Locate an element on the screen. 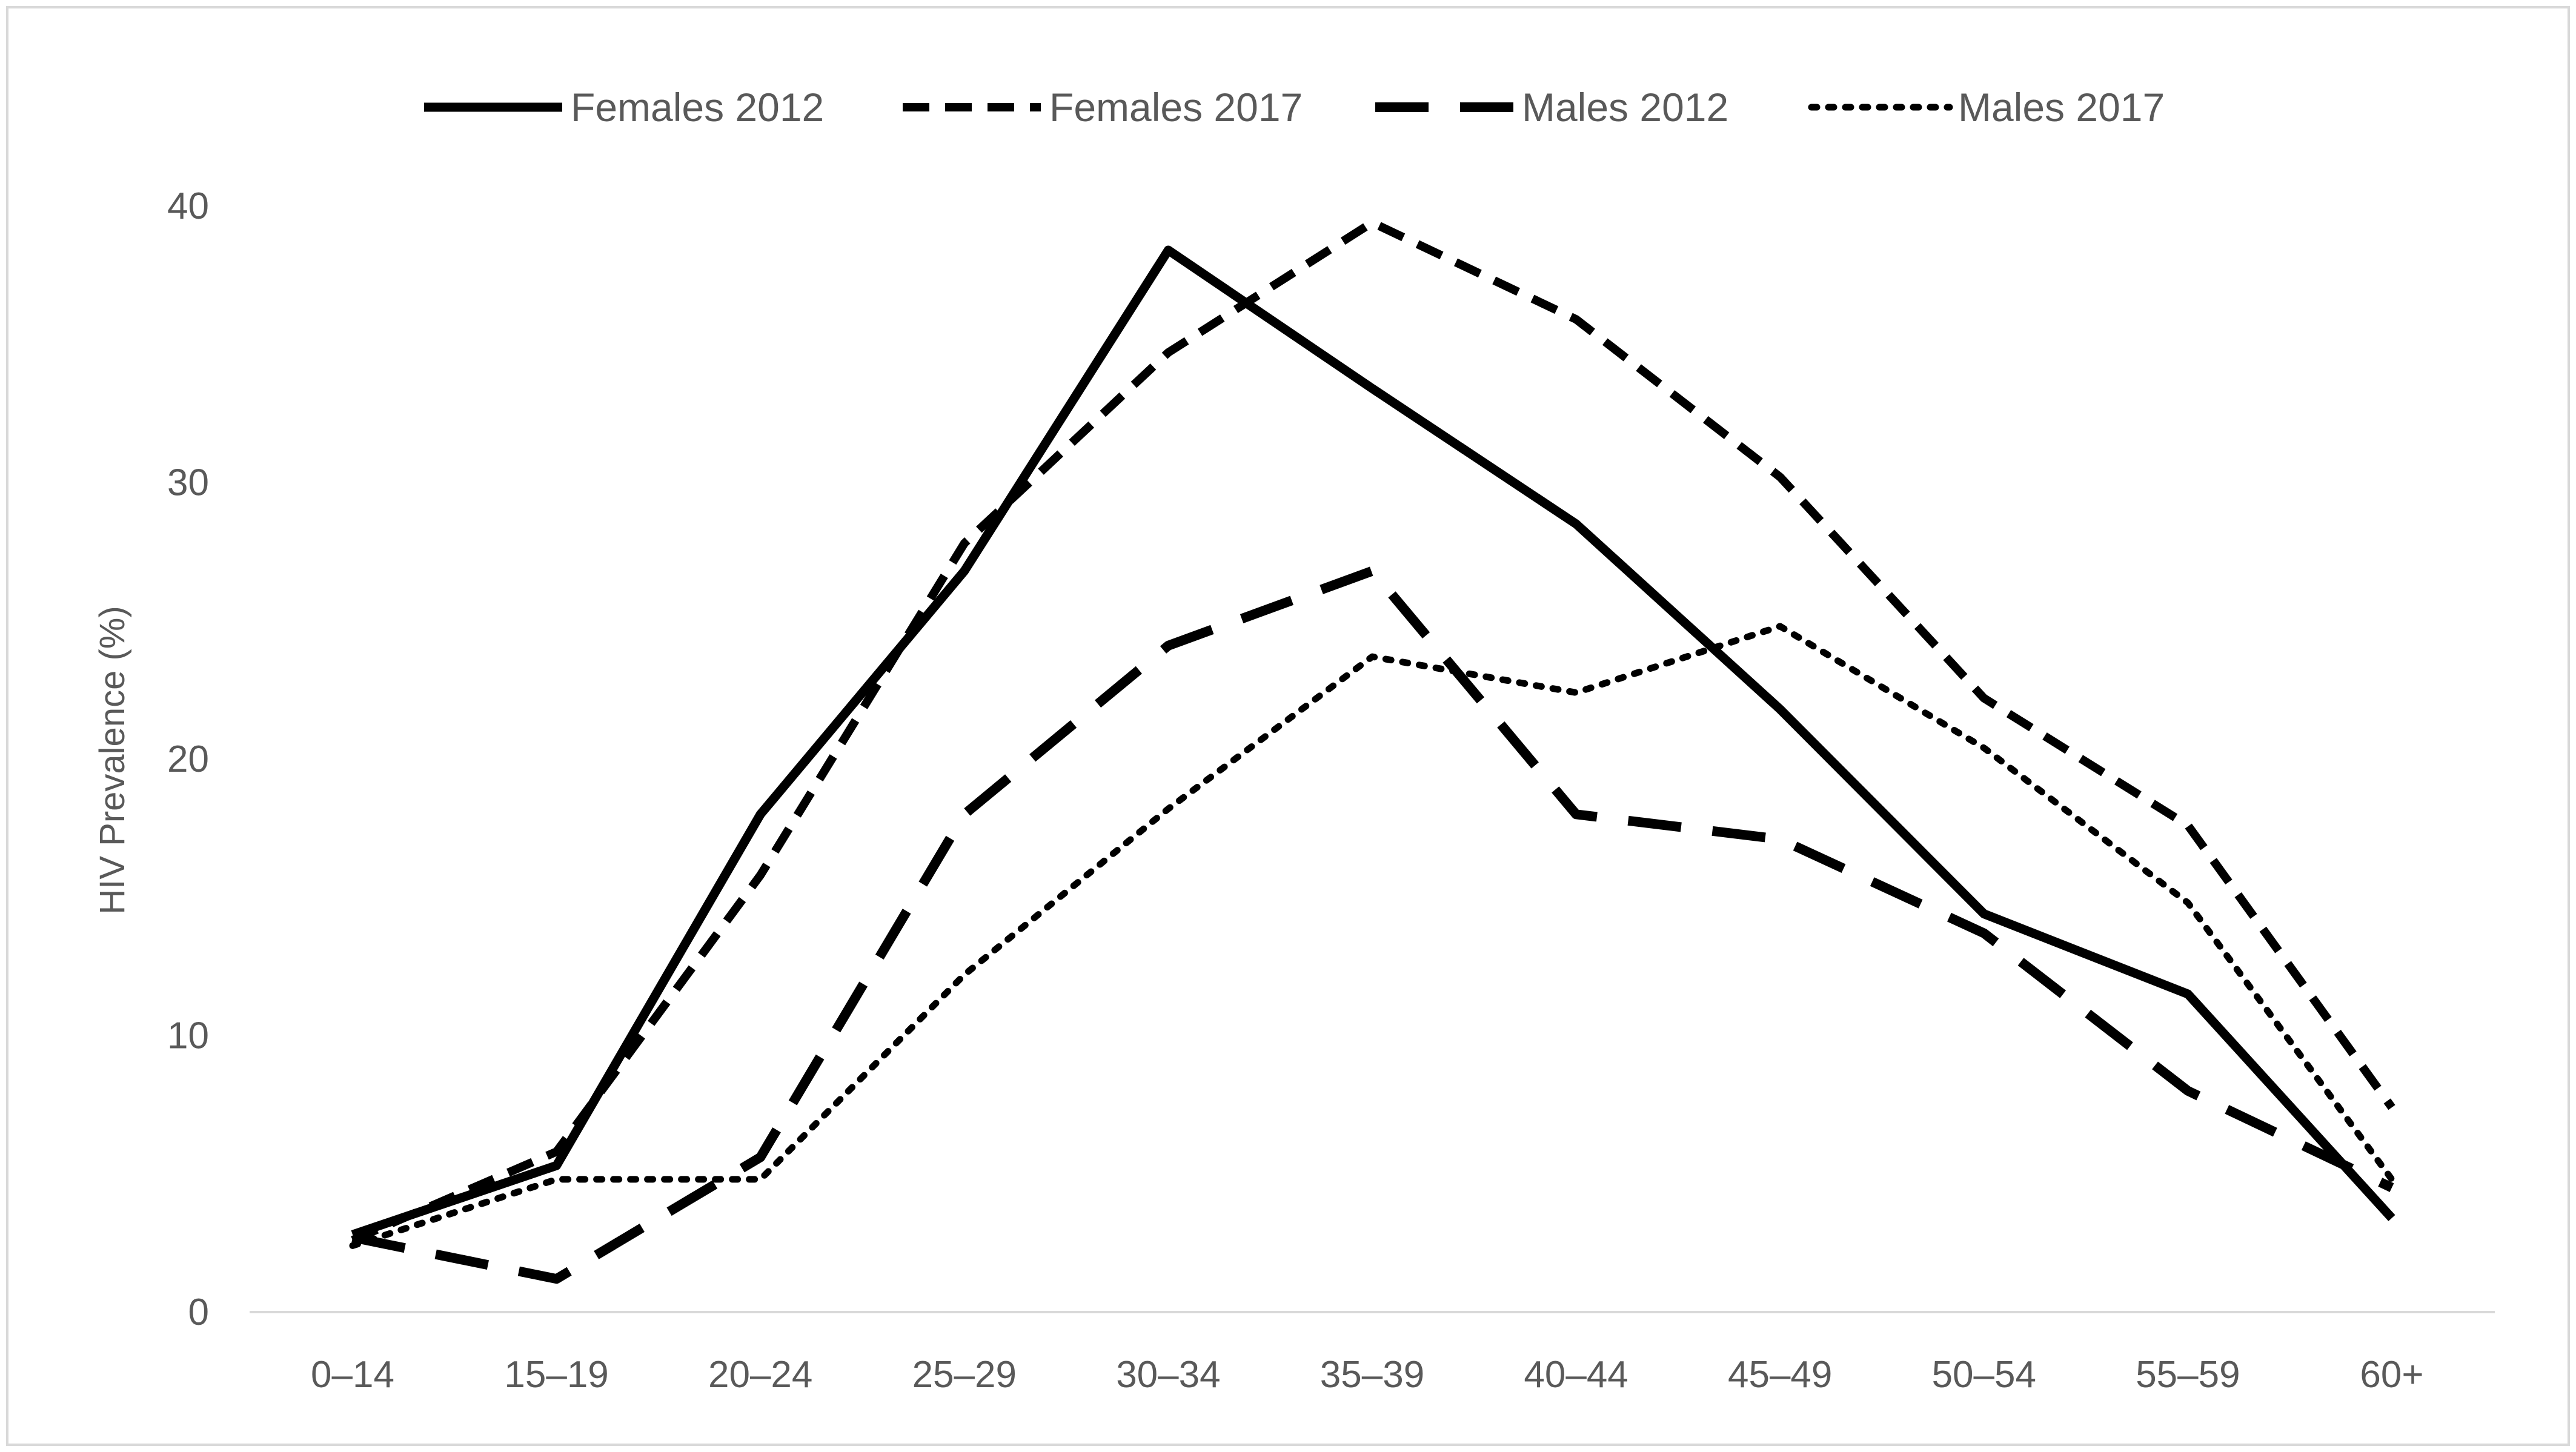  x-tick-label: 40–44 is located at coordinates (1576, 1375).